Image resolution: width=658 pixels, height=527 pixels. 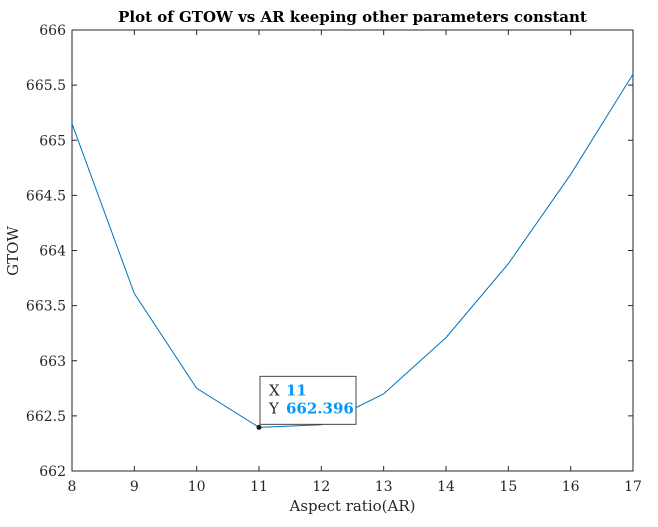 I want to click on y-tick-label: 663, so click(x=52, y=362).